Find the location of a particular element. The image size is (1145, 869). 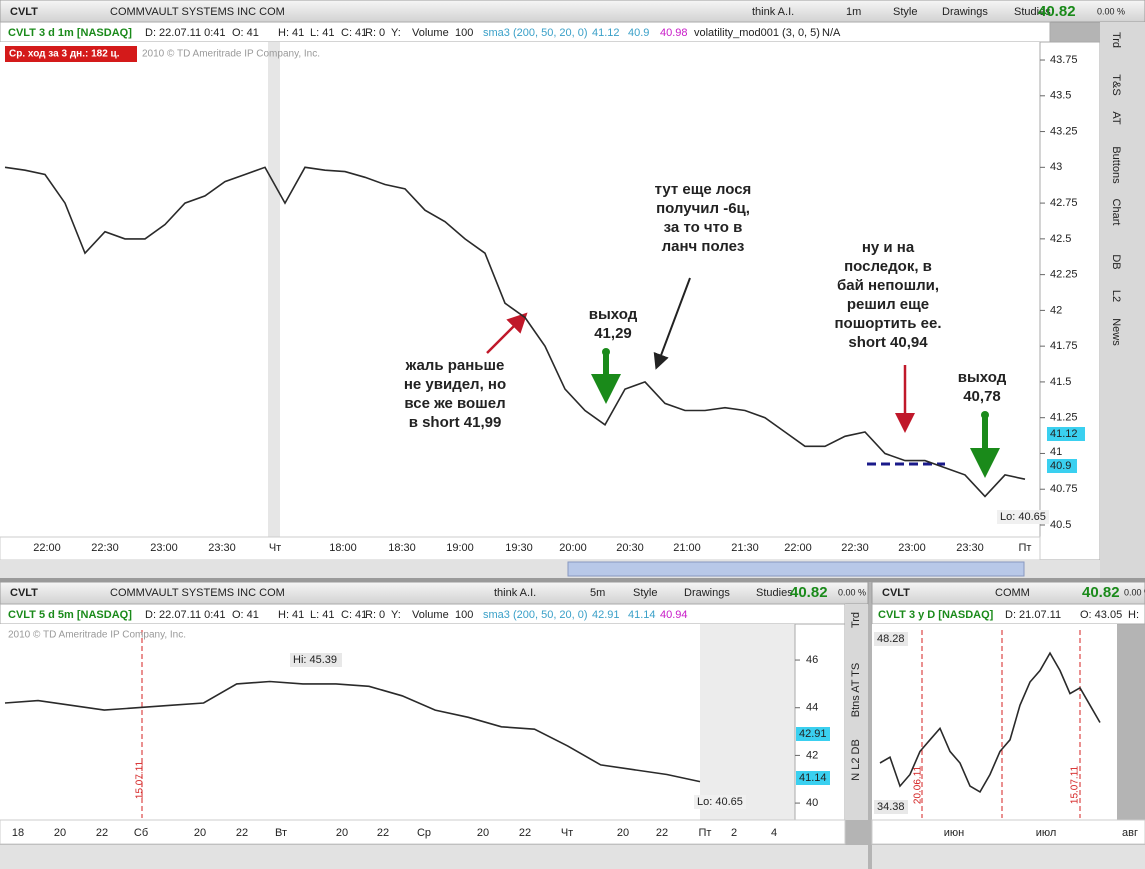

x-tick-label: Вт is located at coordinates (281, 833).